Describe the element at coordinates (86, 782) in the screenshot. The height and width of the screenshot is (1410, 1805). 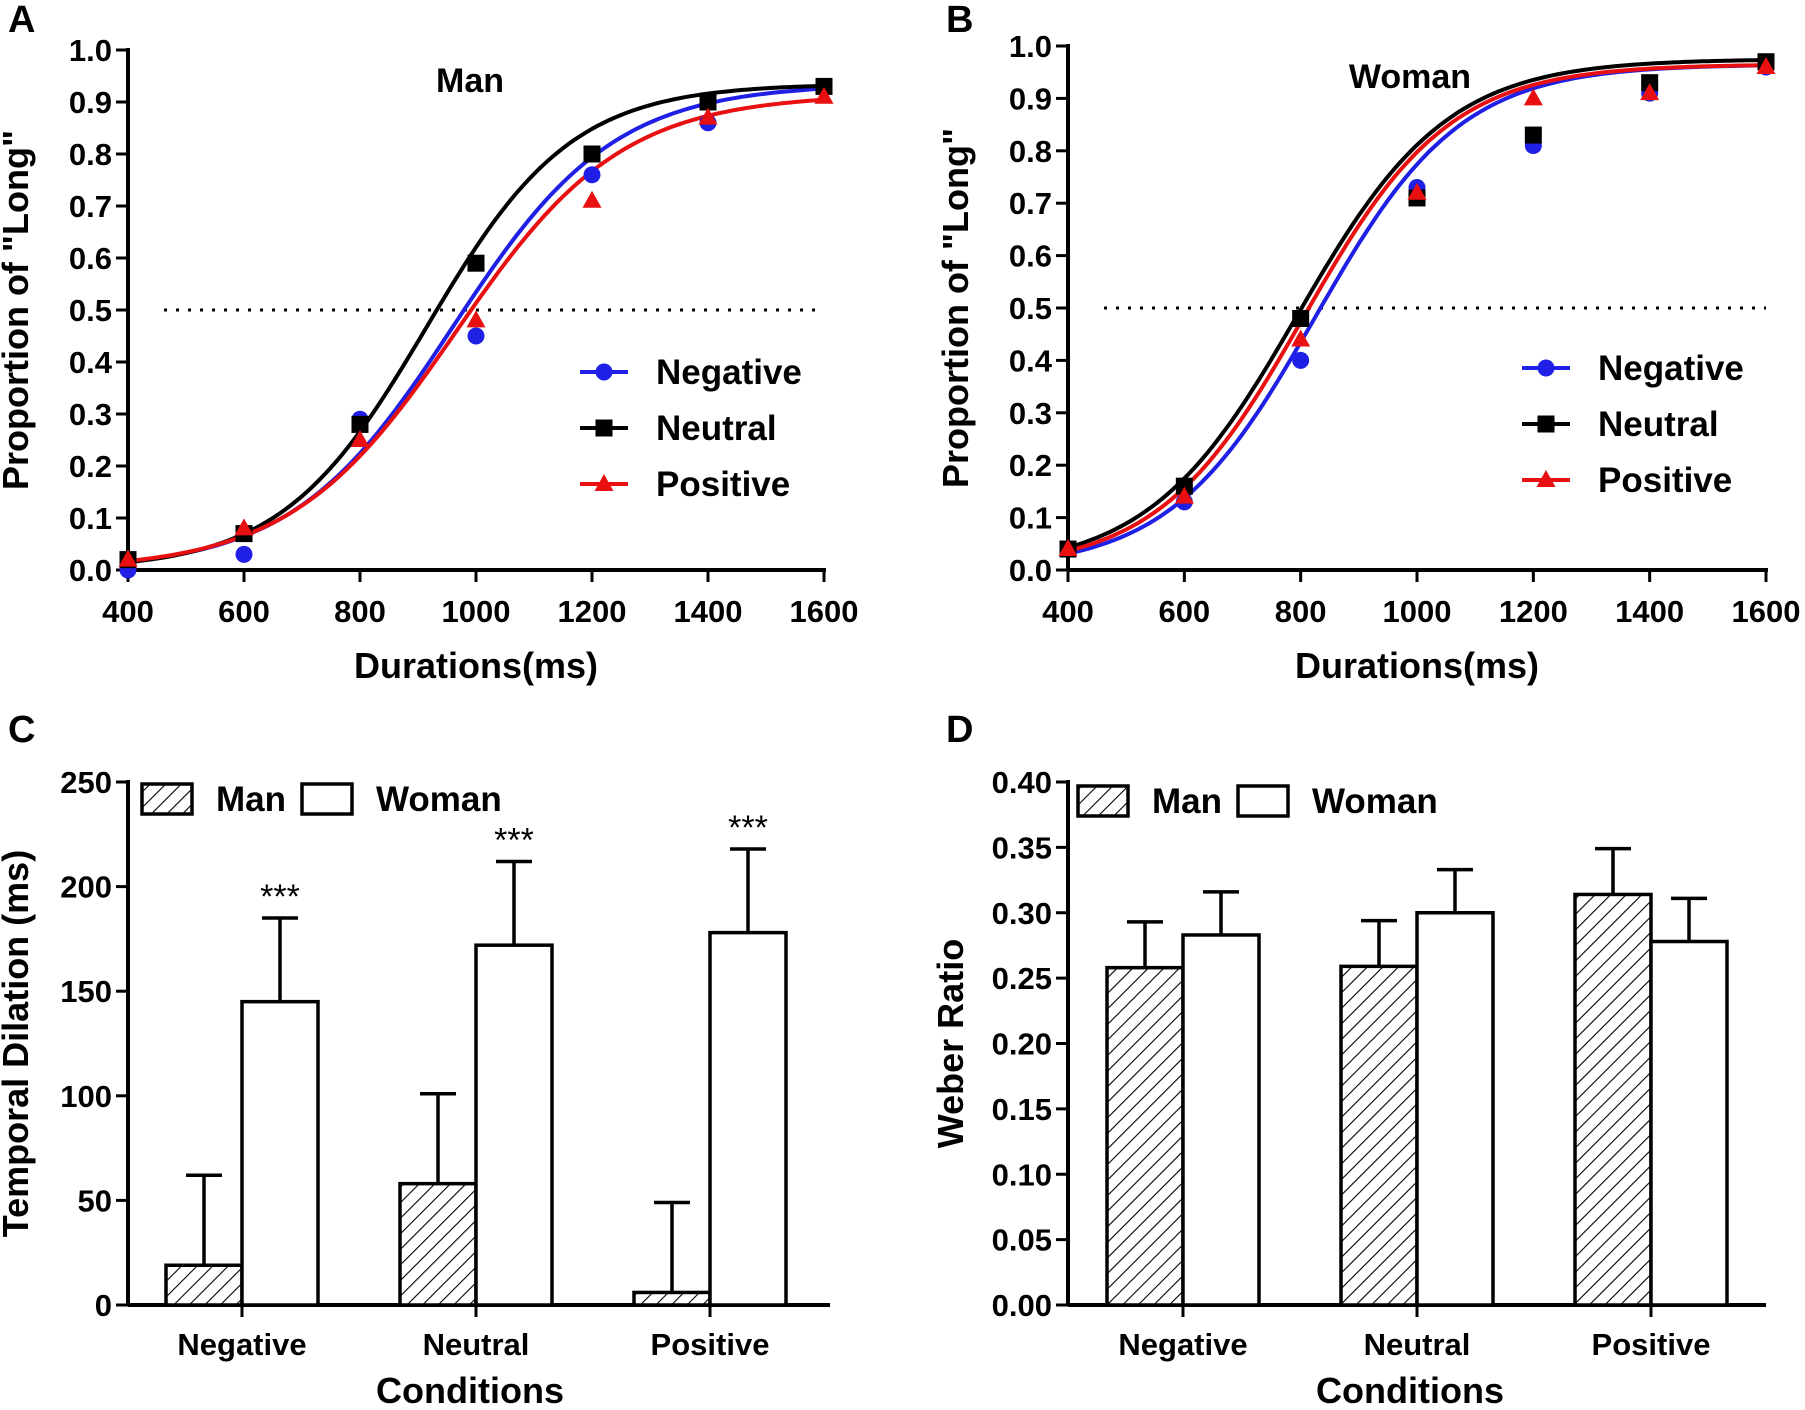
I see `y-tick-label: 250` at that location.